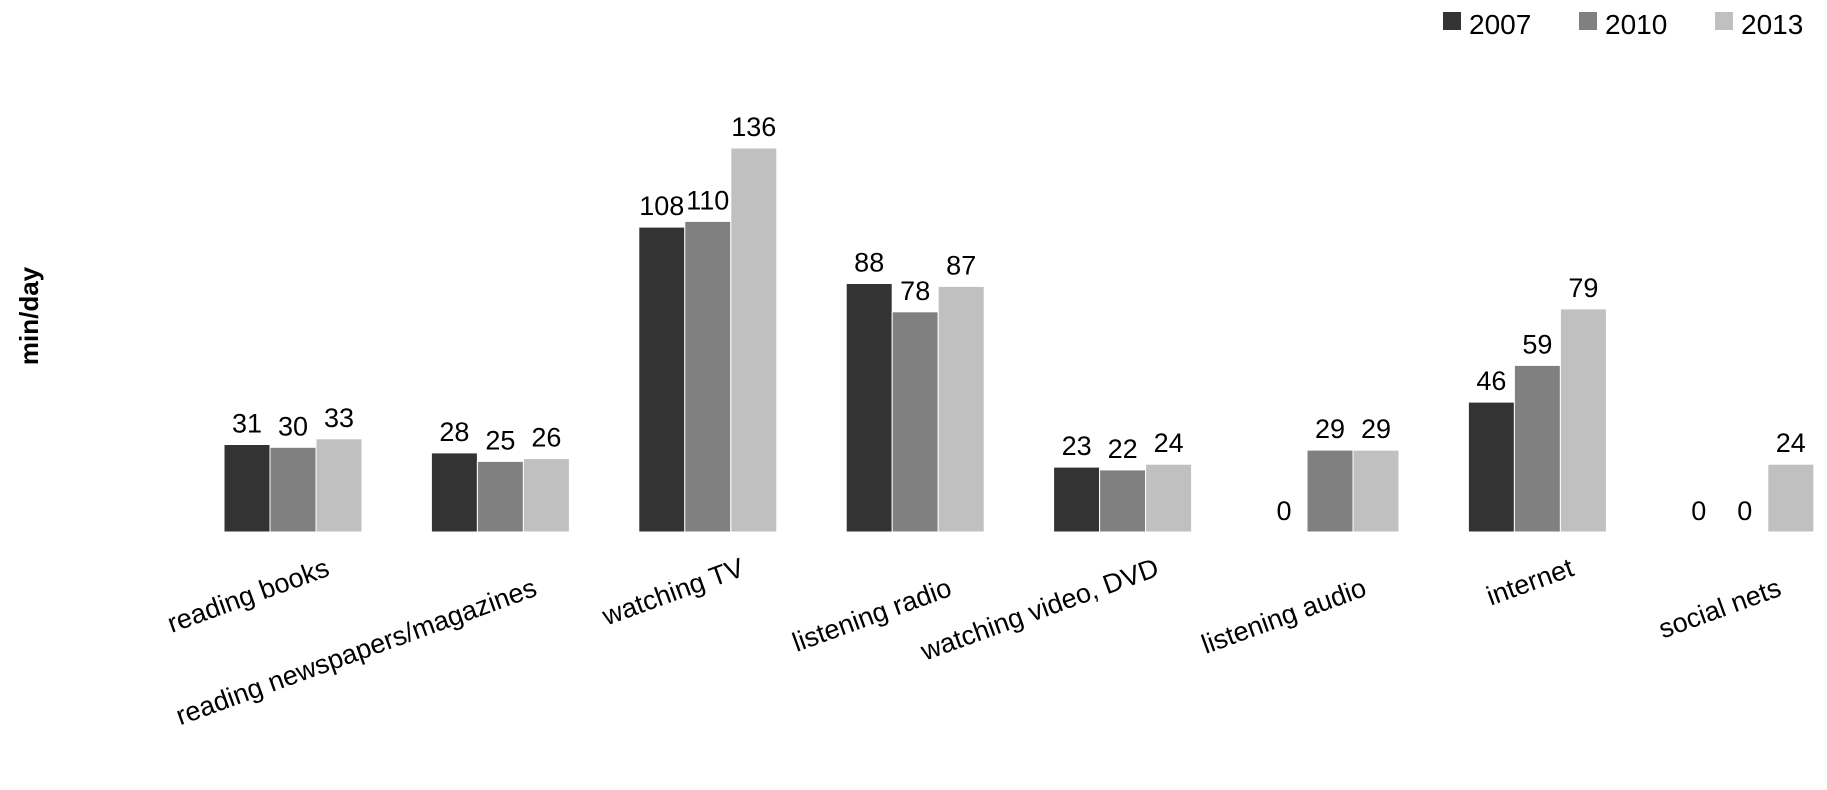 The height and width of the screenshot is (790, 1827). I want to click on value-label-2013-0: 33, so click(339, 418).